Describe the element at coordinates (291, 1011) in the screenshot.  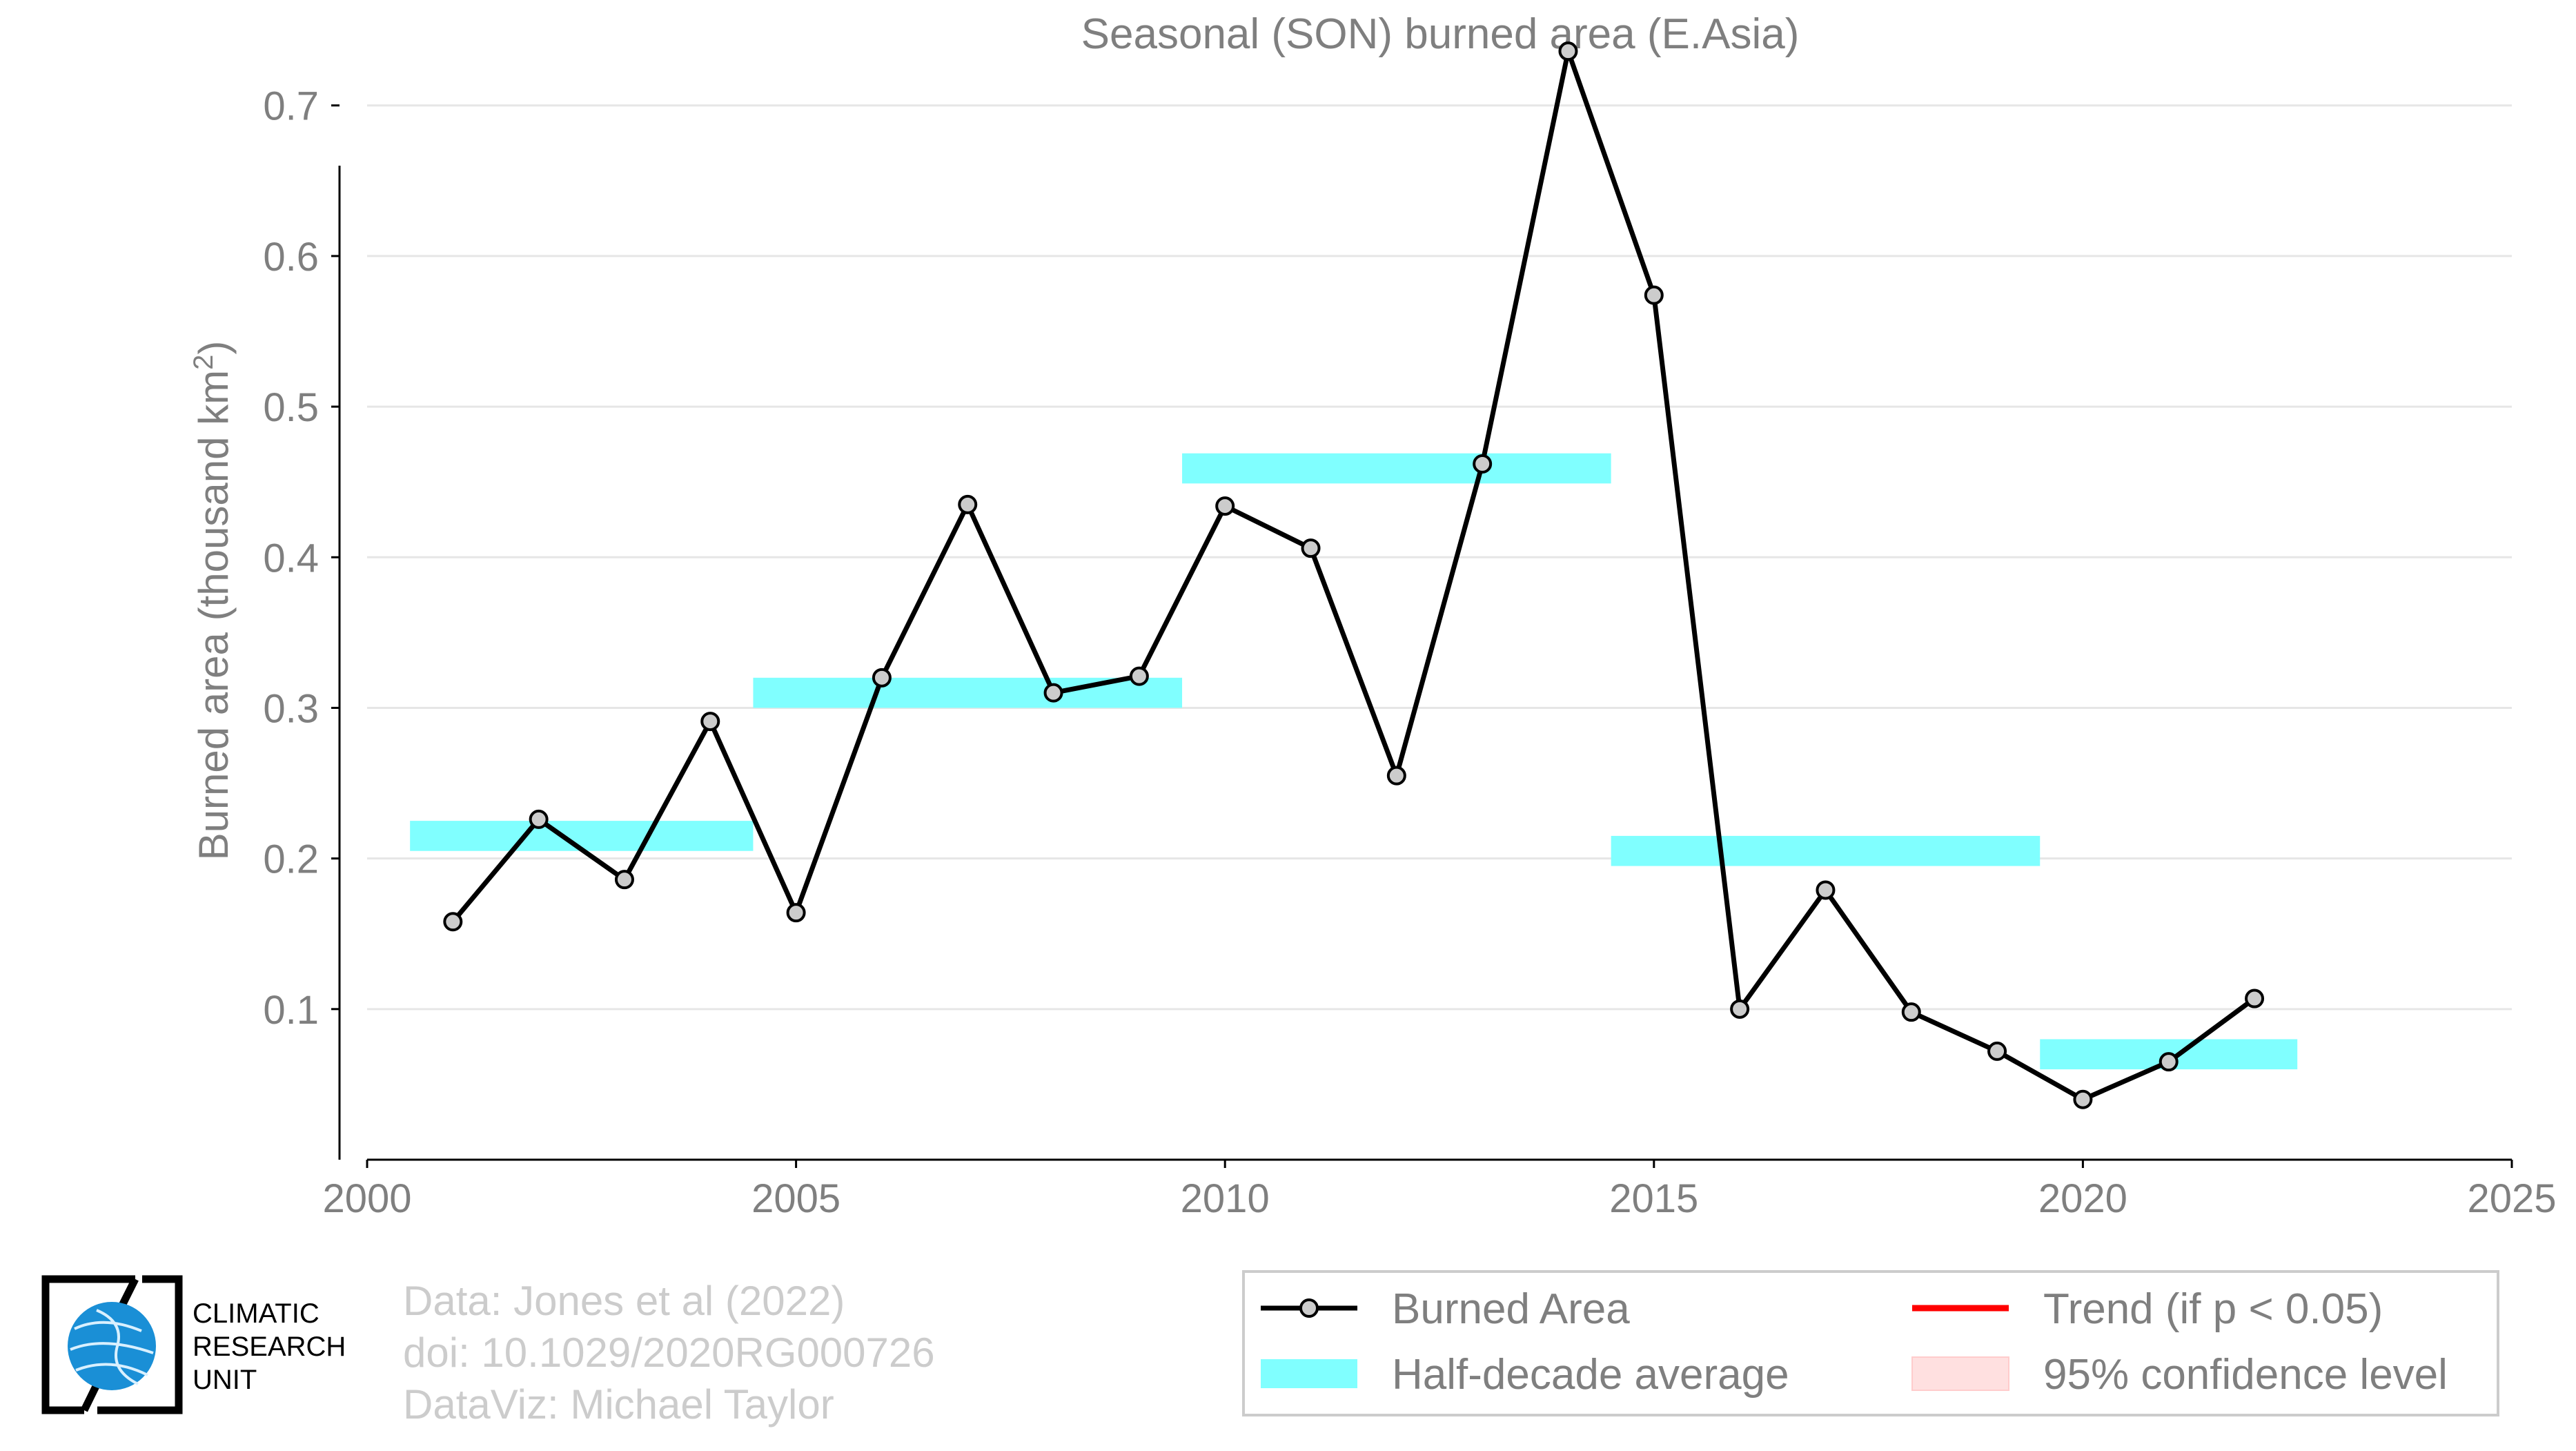
I see `y-tick-label: 0.1` at that location.